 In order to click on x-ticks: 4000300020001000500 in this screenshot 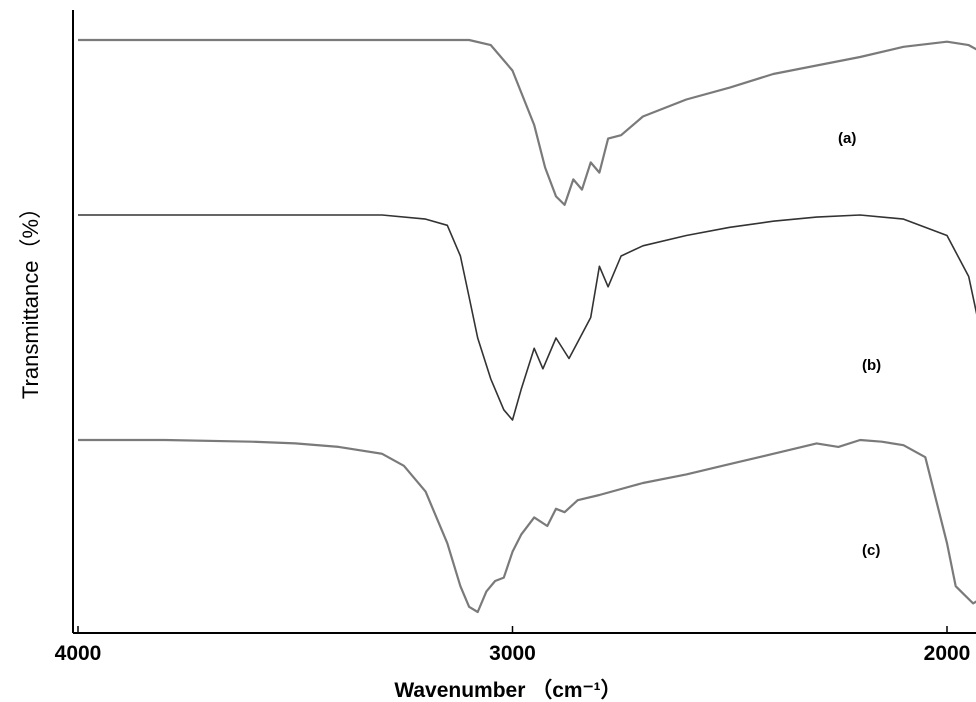, I will do `click(513, 645)`.